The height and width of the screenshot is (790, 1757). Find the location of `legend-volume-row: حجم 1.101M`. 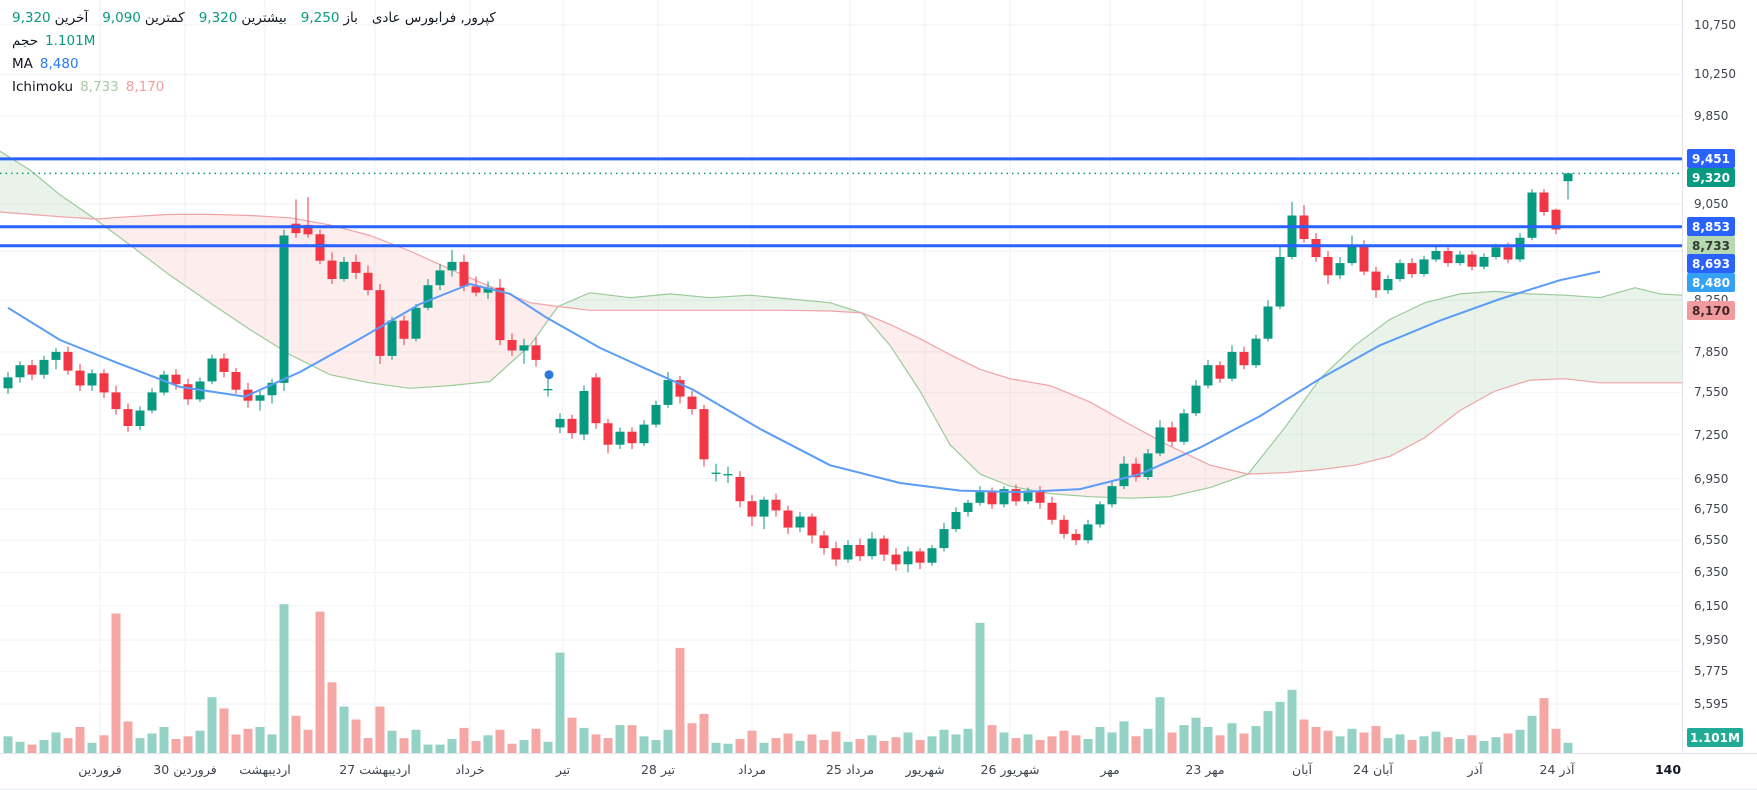

legend-volume-row: حجم 1.101M is located at coordinates (53, 41).